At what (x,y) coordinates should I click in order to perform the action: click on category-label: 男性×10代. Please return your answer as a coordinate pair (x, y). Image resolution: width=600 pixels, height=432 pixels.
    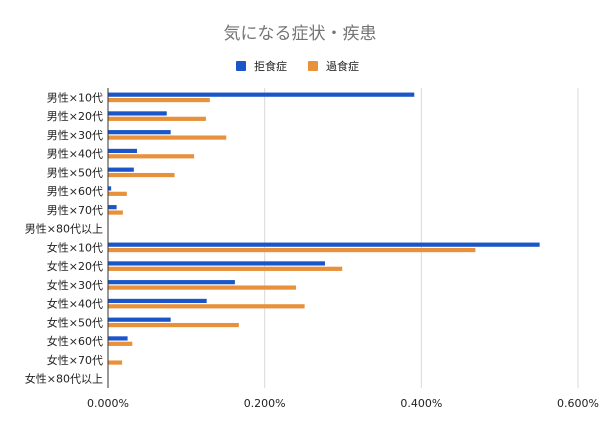
    Looking at the image, I should click on (75, 97).